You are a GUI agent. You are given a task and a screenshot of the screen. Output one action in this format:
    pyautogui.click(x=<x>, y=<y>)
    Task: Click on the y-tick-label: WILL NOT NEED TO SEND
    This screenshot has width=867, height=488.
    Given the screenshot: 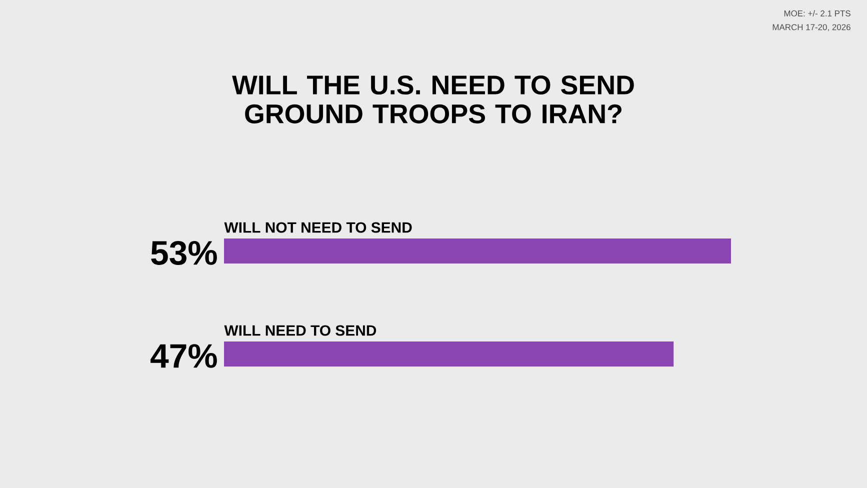 What is the action you would take?
    pyautogui.click(x=318, y=227)
    